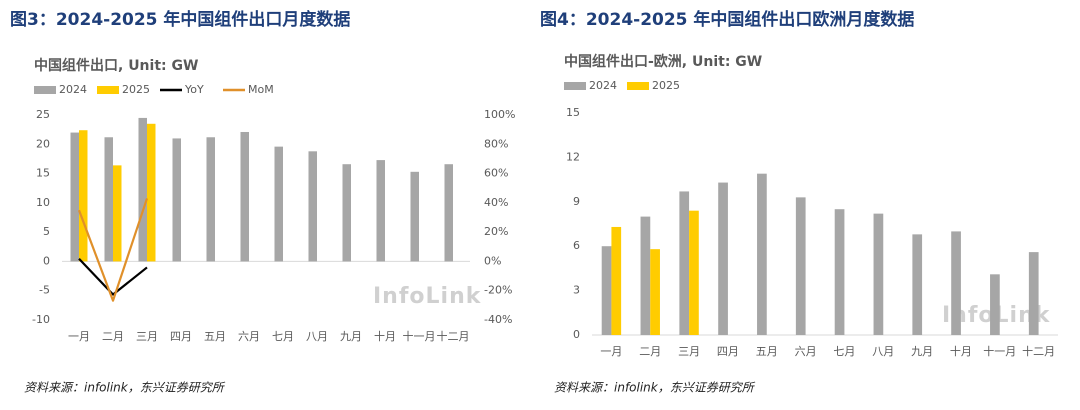  I want to click on y-tick-label: -10, so click(41, 319).